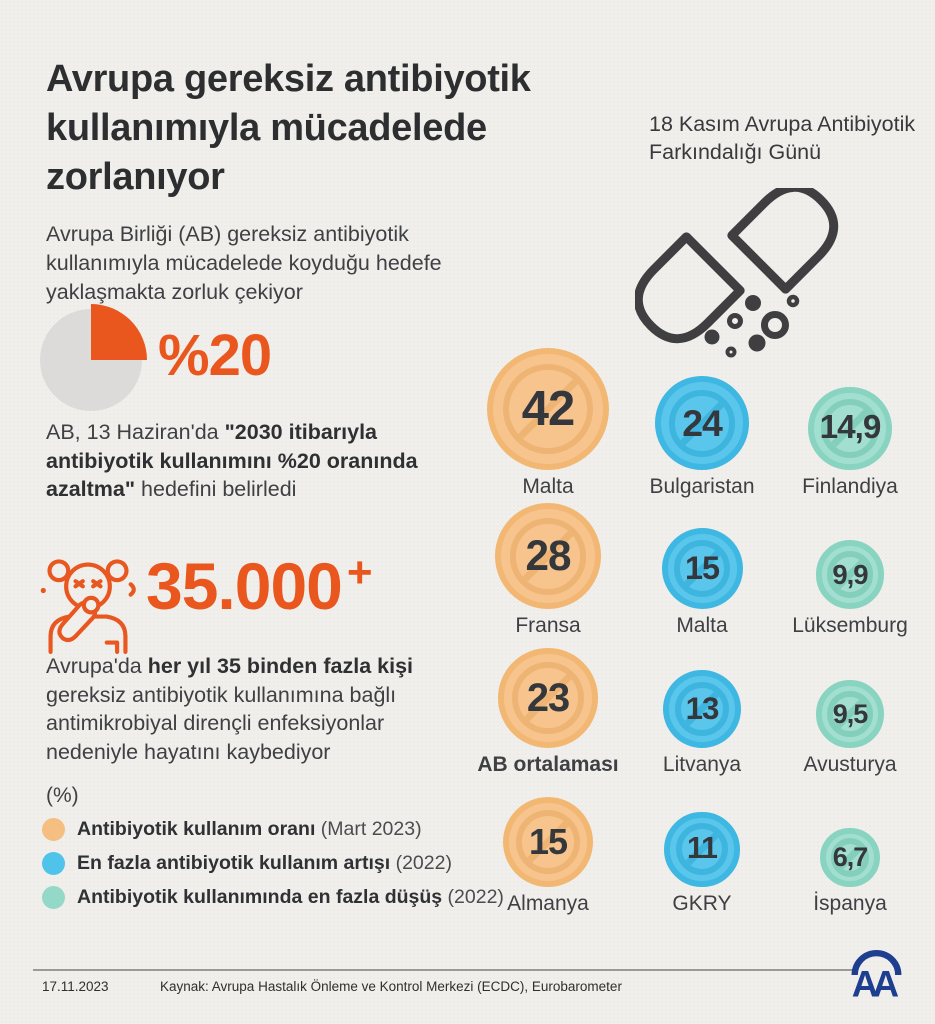 This screenshot has height=1024, width=935. I want to click on legend-item: Antibiyotik kullanım oranı (Mart 2023), so click(273, 829).